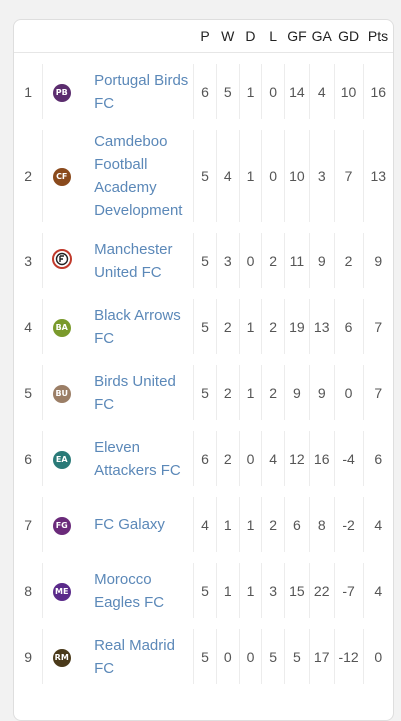 This screenshot has width=401, height=721. Describe the element at coordinates (228, 36) in the screenshot. I see `header-won: W` at that location.